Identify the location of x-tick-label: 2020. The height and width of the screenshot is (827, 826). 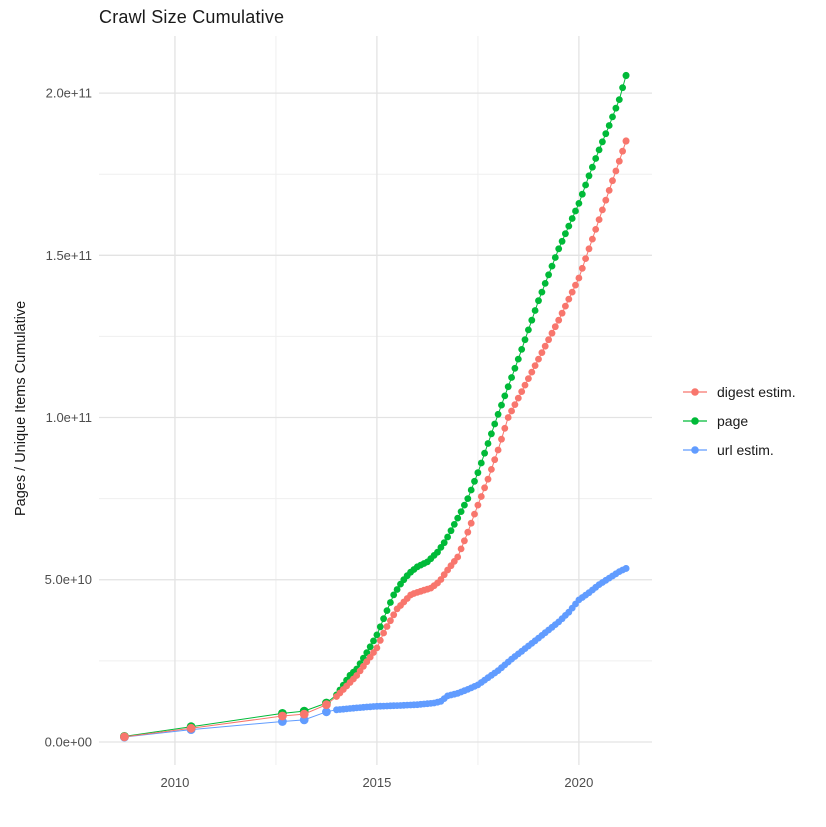
(578, 782).